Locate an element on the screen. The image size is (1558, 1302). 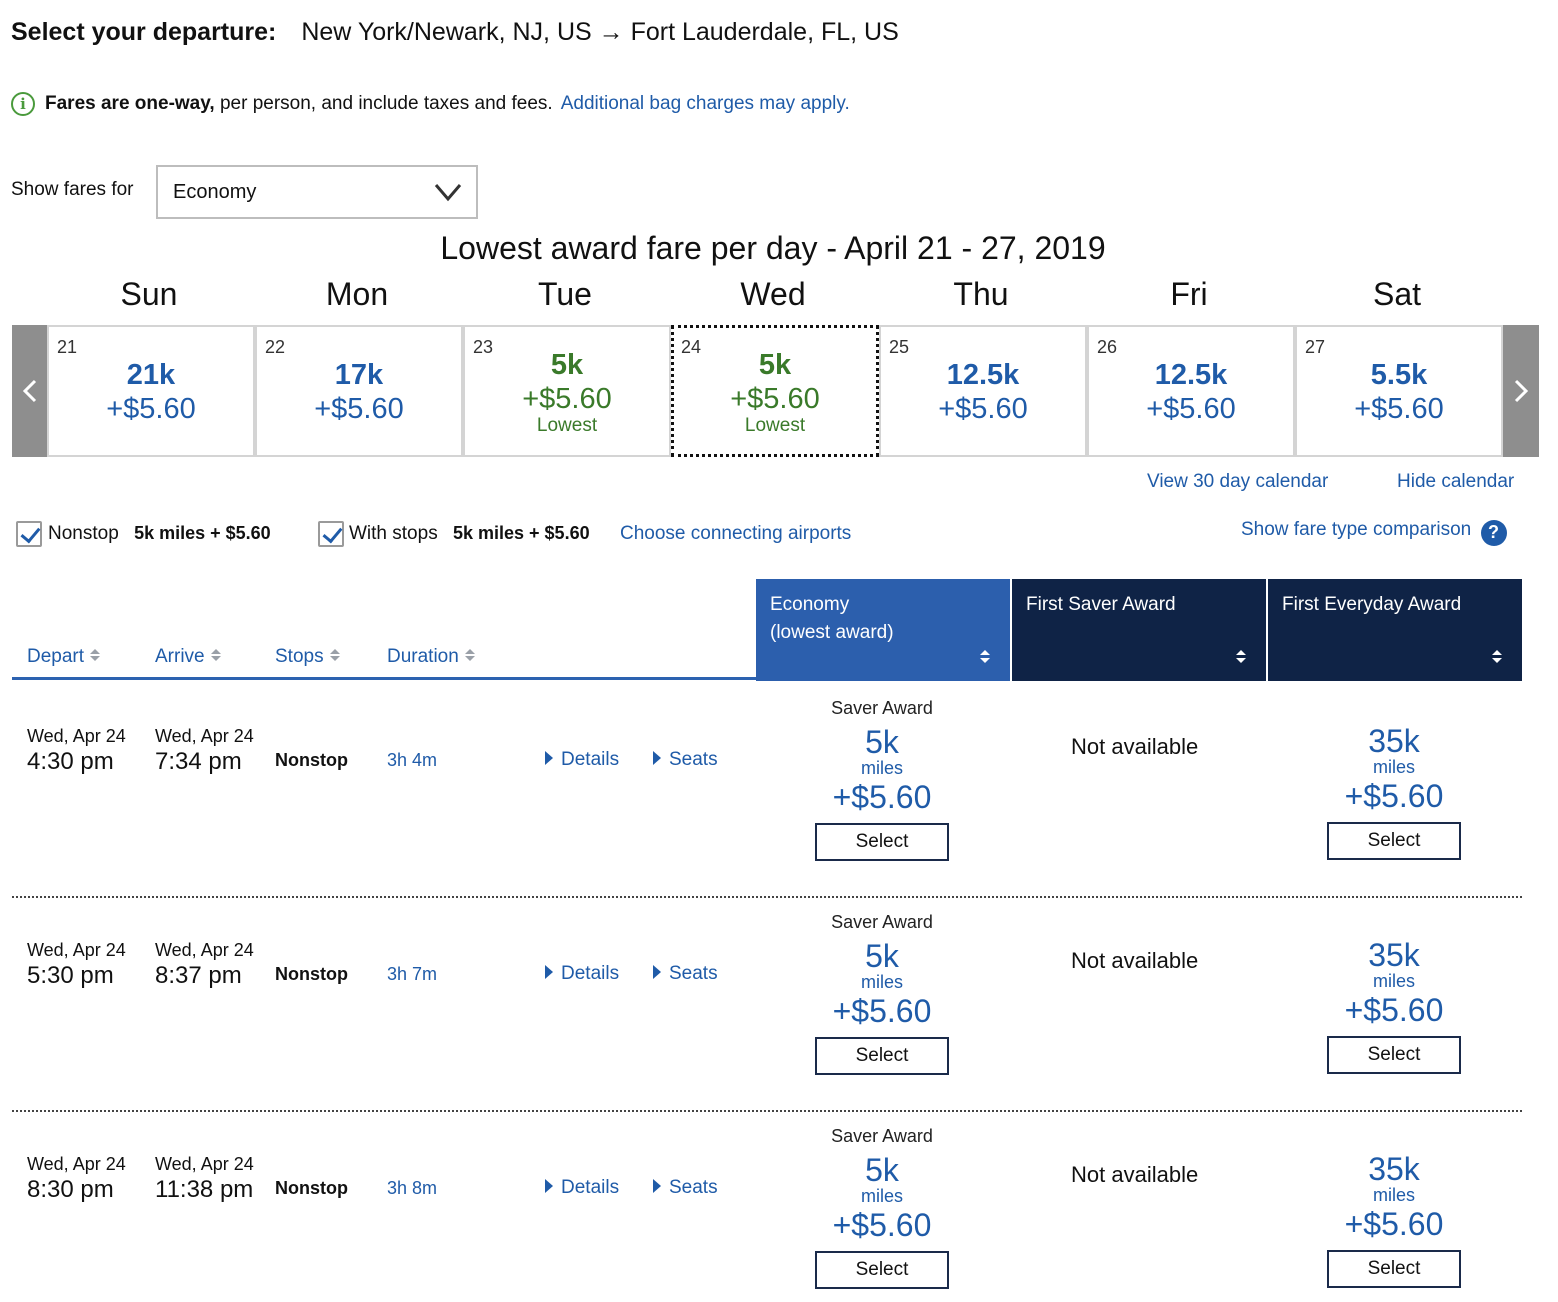
calendar-next-button is located at coordinates (1521, 391).